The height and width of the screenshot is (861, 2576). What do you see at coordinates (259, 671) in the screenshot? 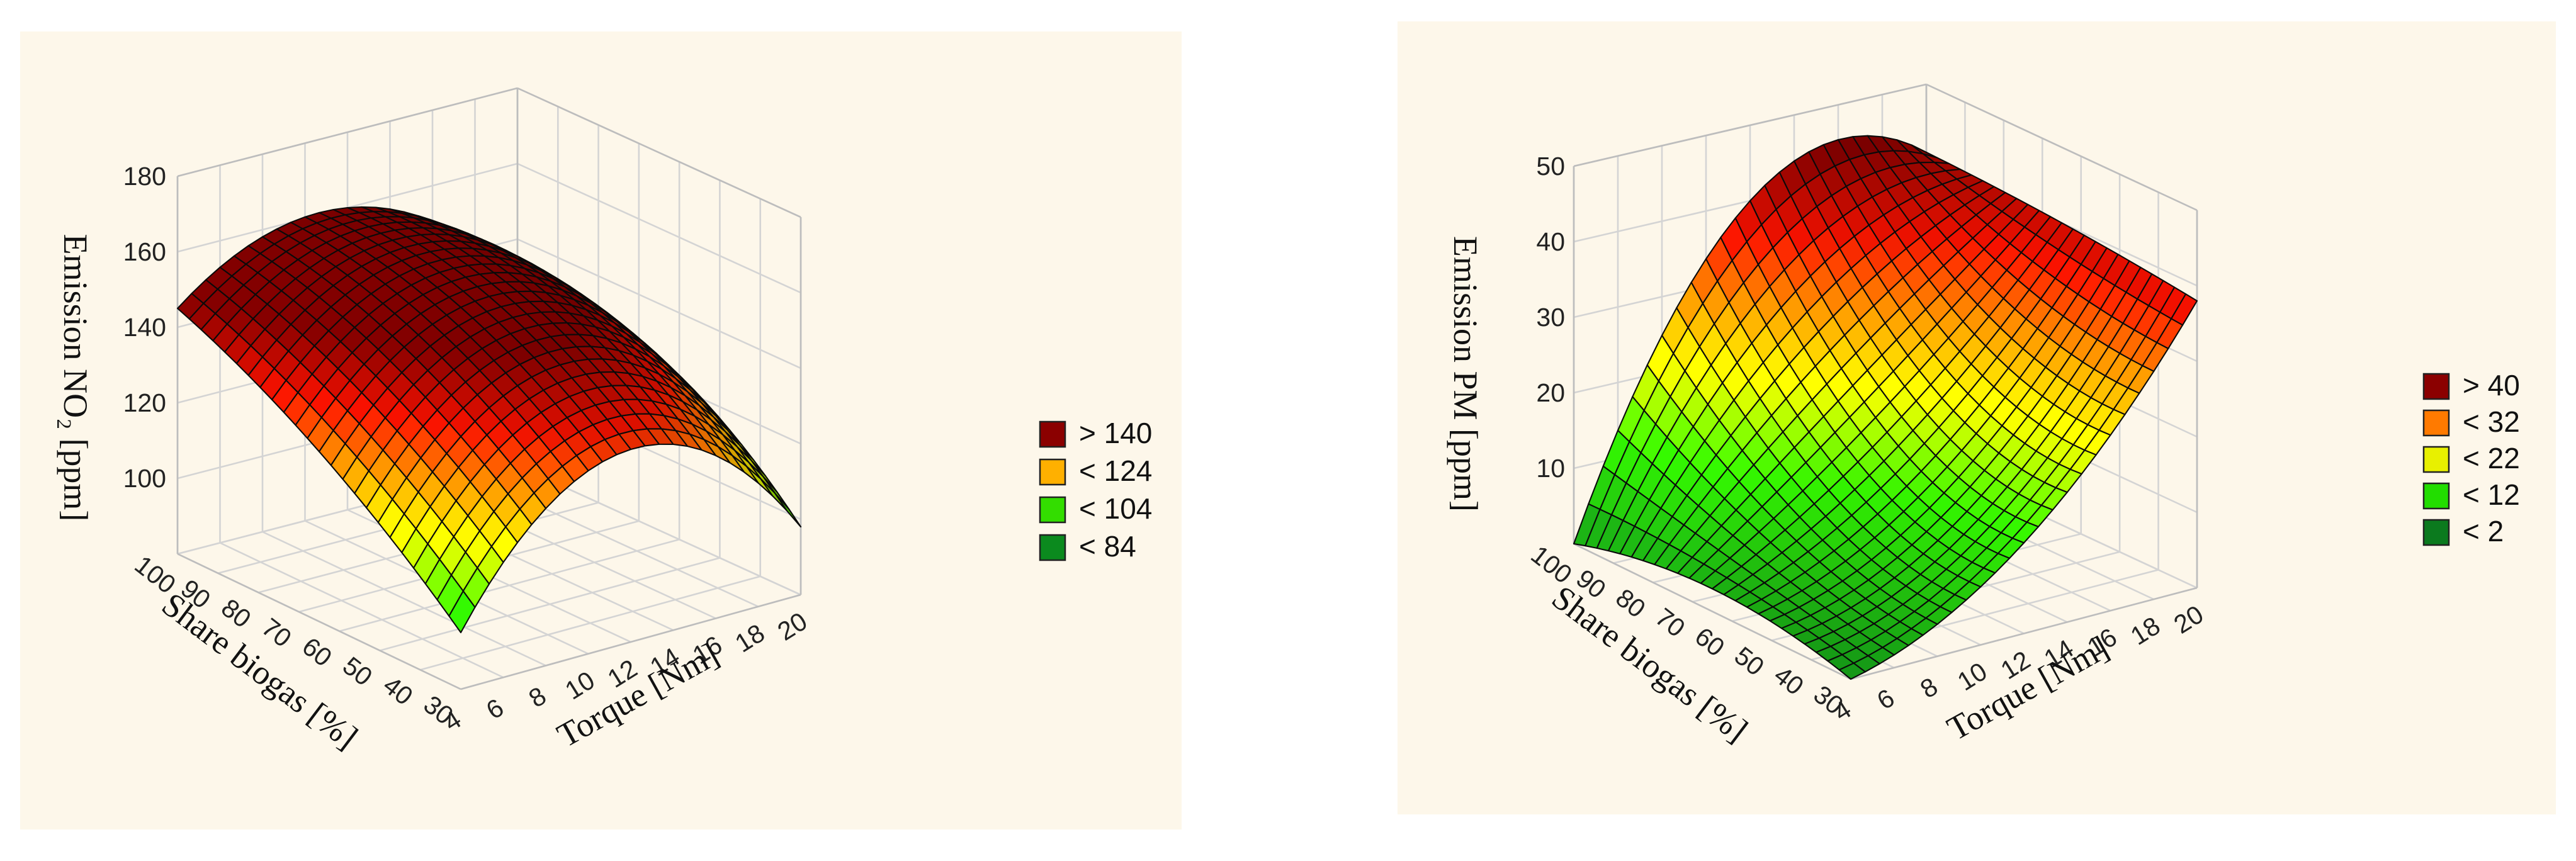
I see `no2-y-axis-title: Share biogas [%]` at bounding box center [259, 671].